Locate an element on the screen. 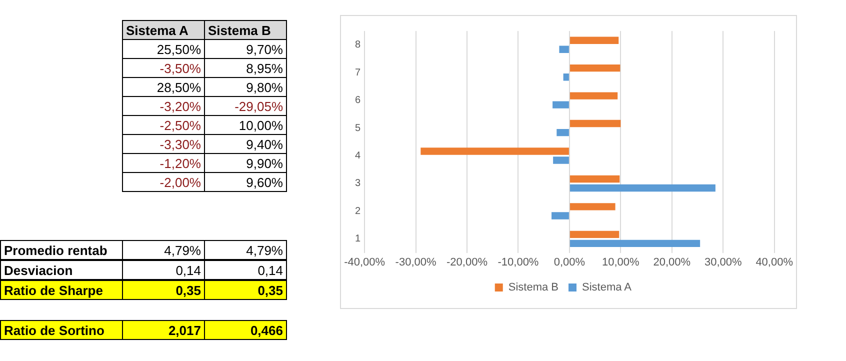 The image size is (846, 361). x-tick-label: -10,00% is located at coordinates (518, 262).